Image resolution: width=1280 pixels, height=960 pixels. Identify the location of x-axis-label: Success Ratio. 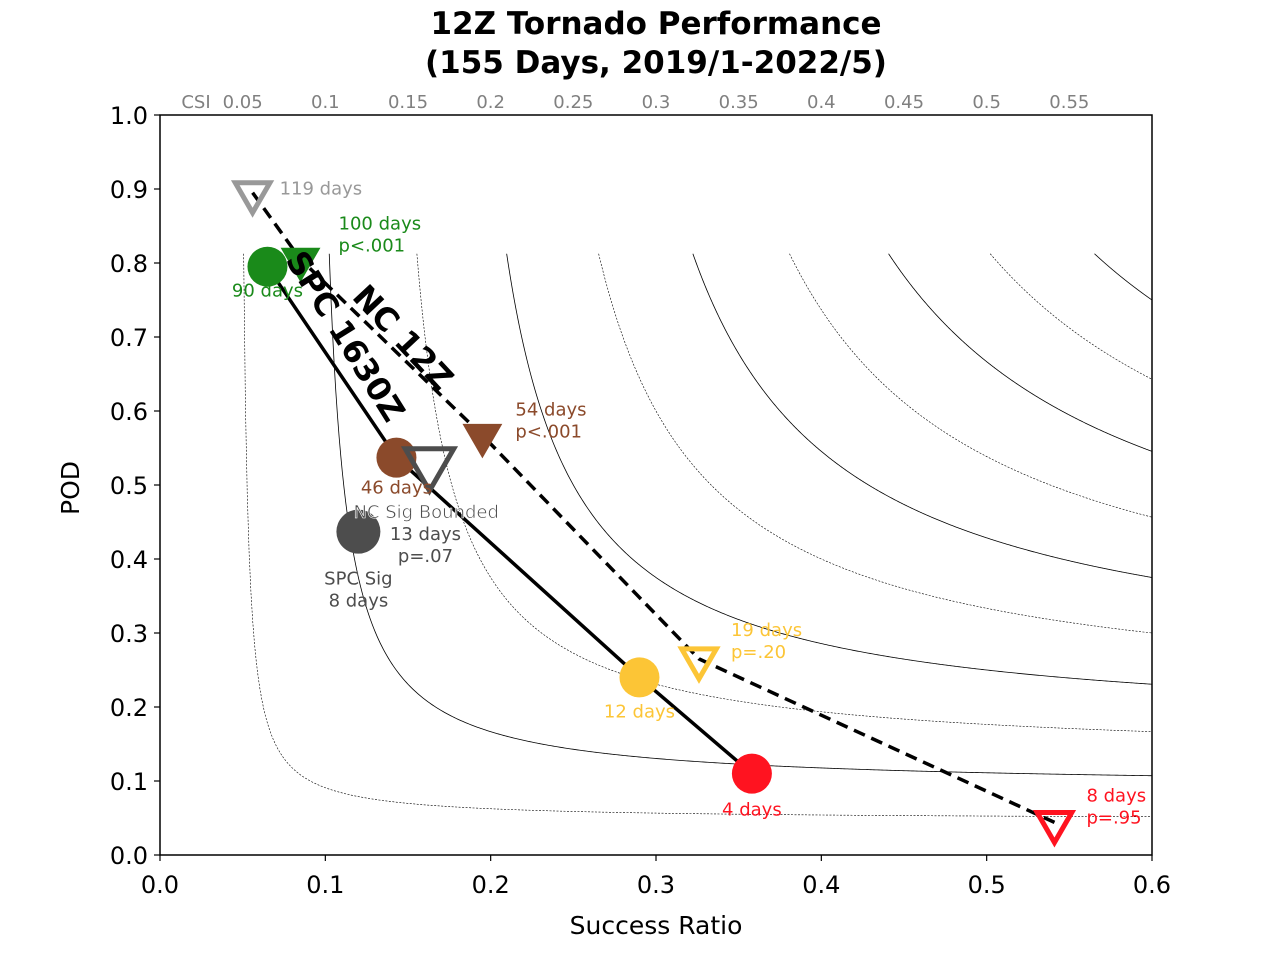
(656, 925).